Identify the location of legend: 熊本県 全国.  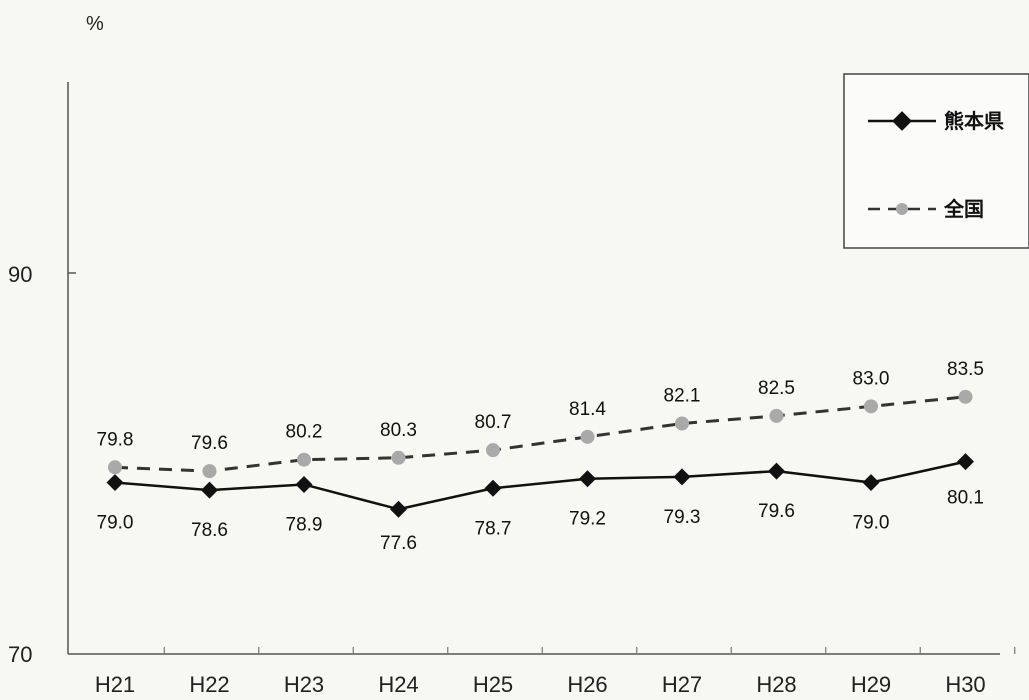
(936, 161).